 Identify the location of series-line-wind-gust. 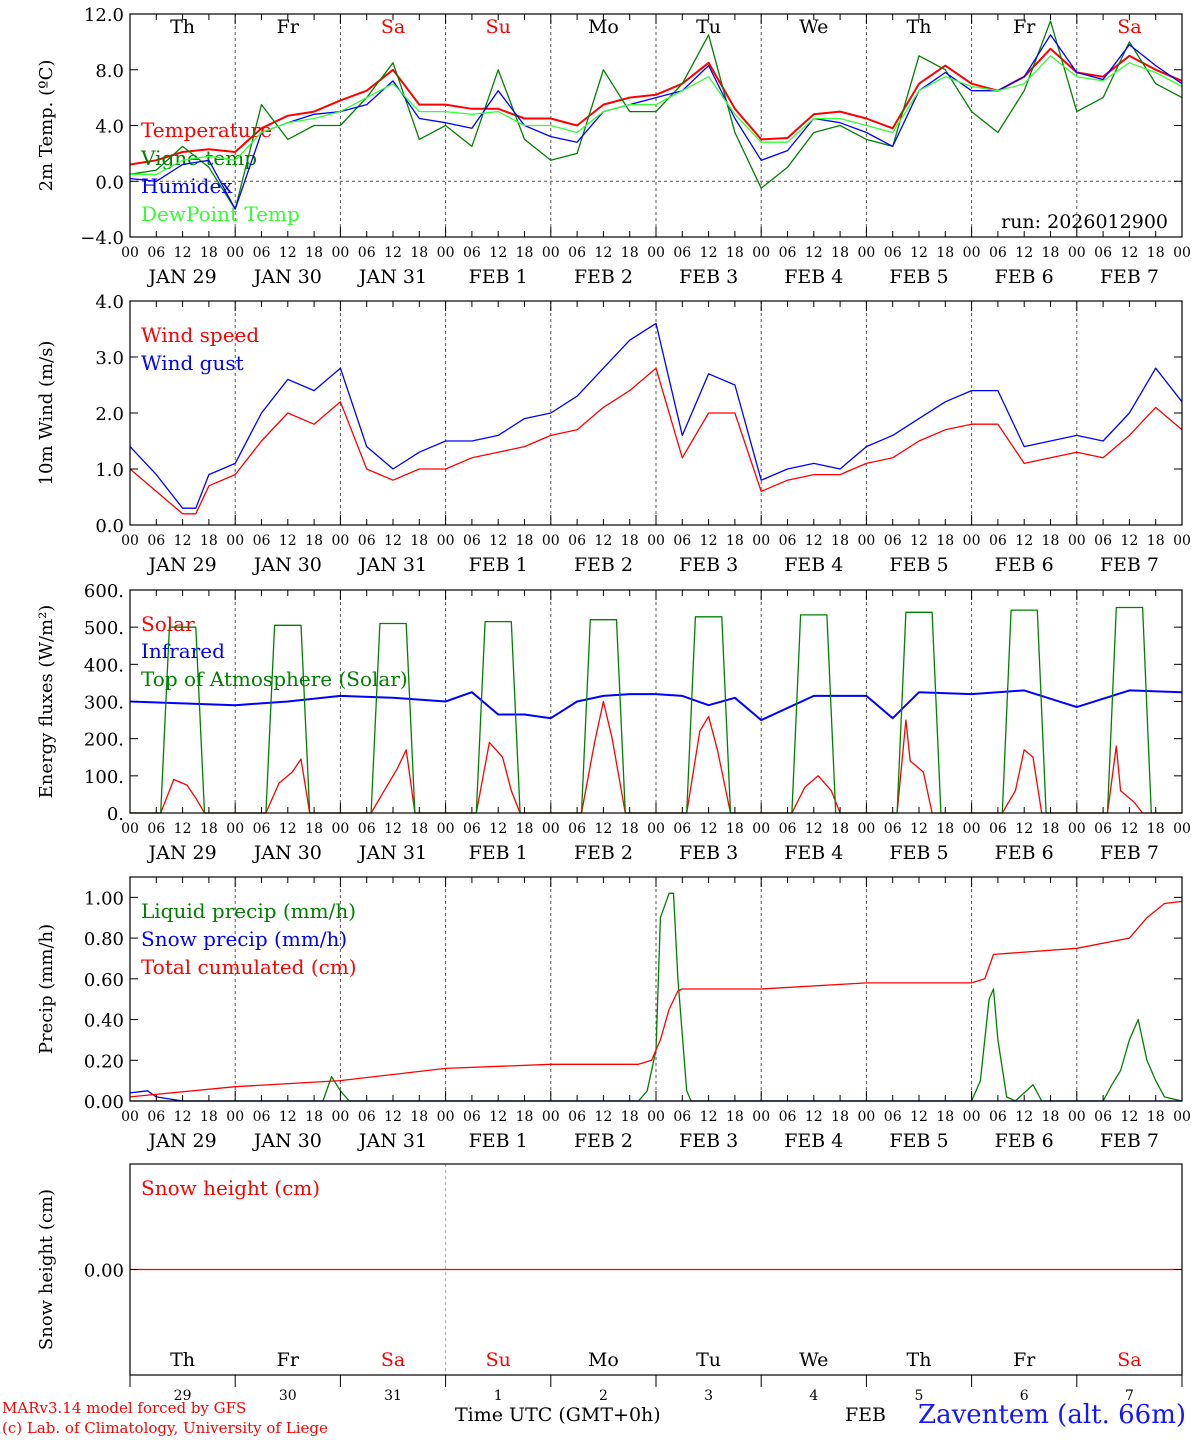
(656, 415).